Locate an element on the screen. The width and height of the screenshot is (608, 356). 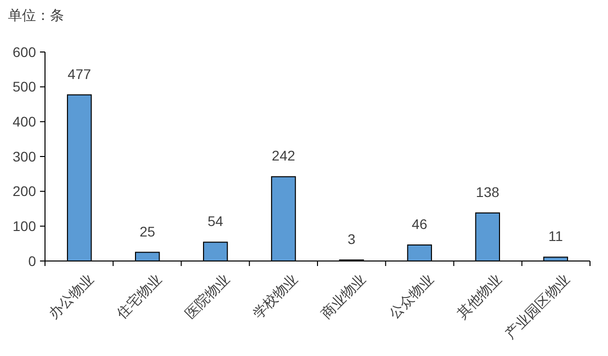
x-tick-label: 医院物业 is located at coordinates (207, 296).